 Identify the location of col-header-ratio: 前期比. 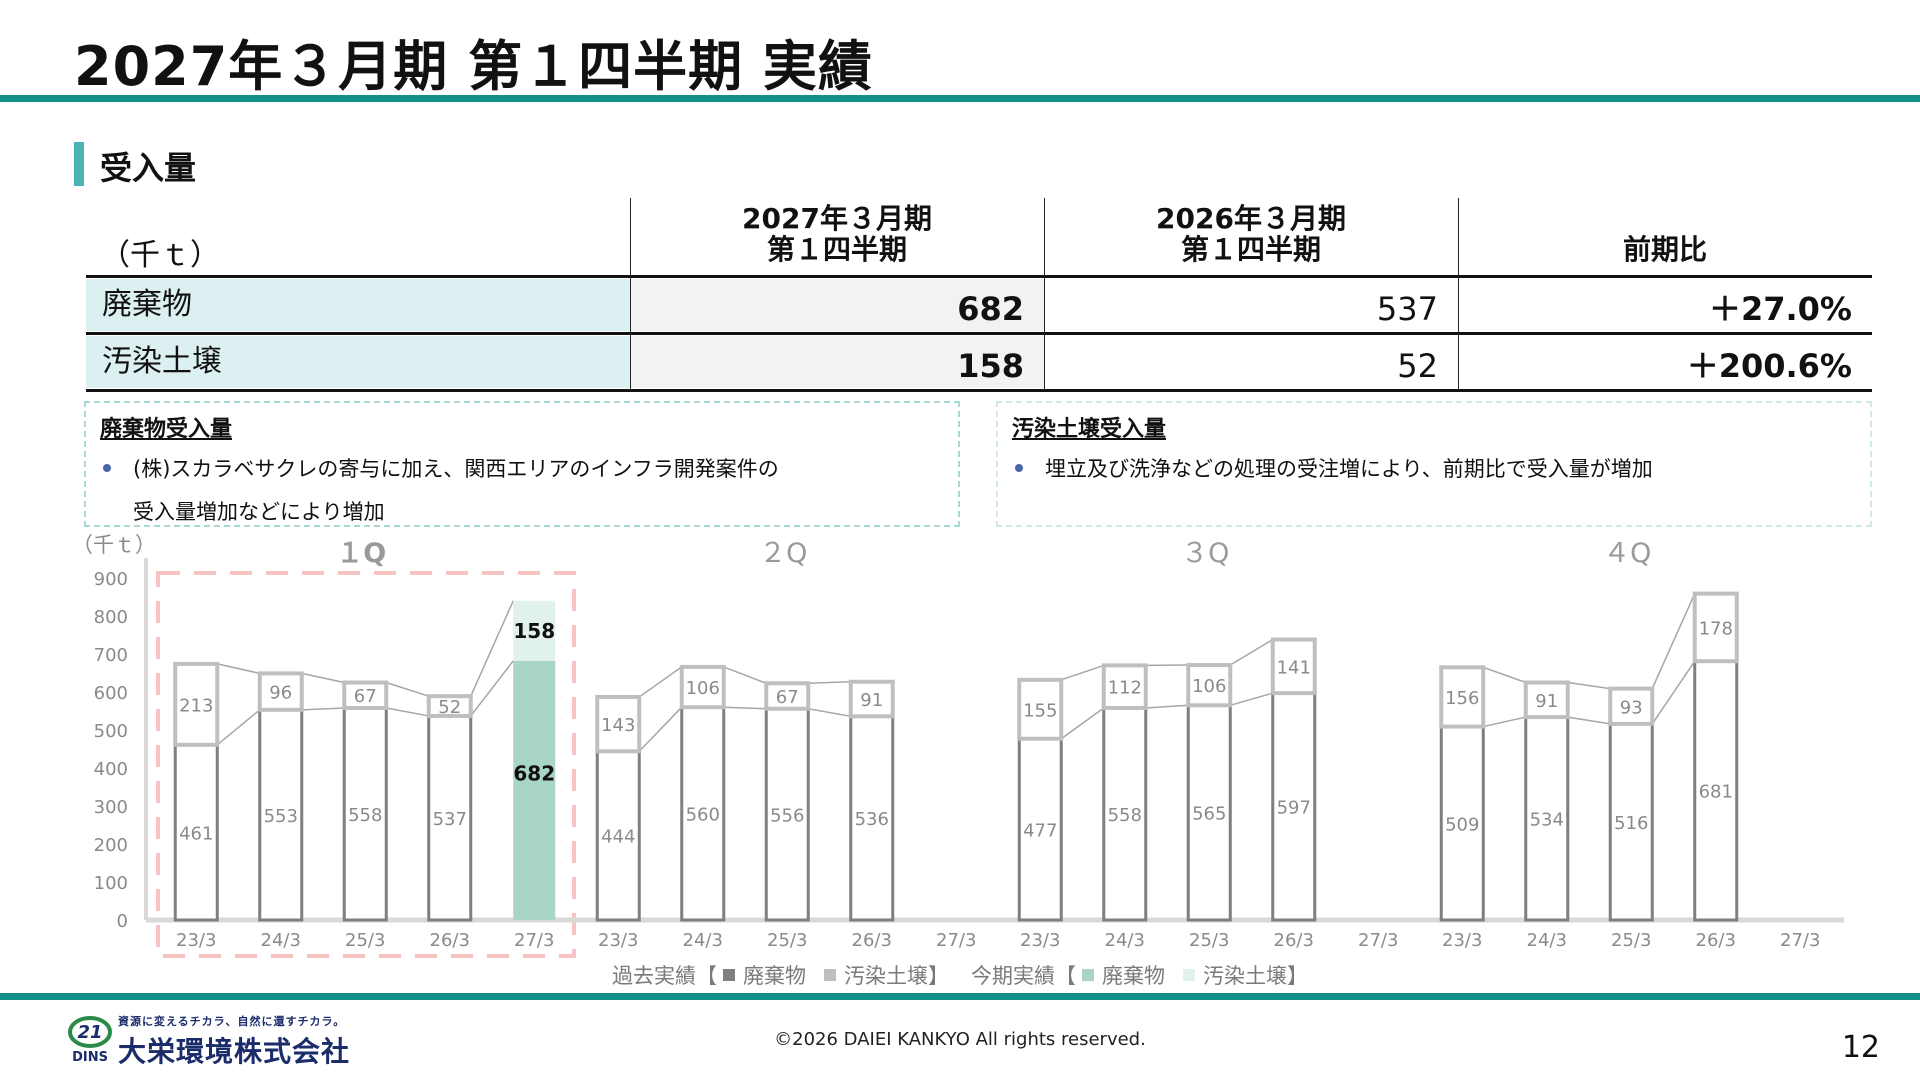
(1664, 249).